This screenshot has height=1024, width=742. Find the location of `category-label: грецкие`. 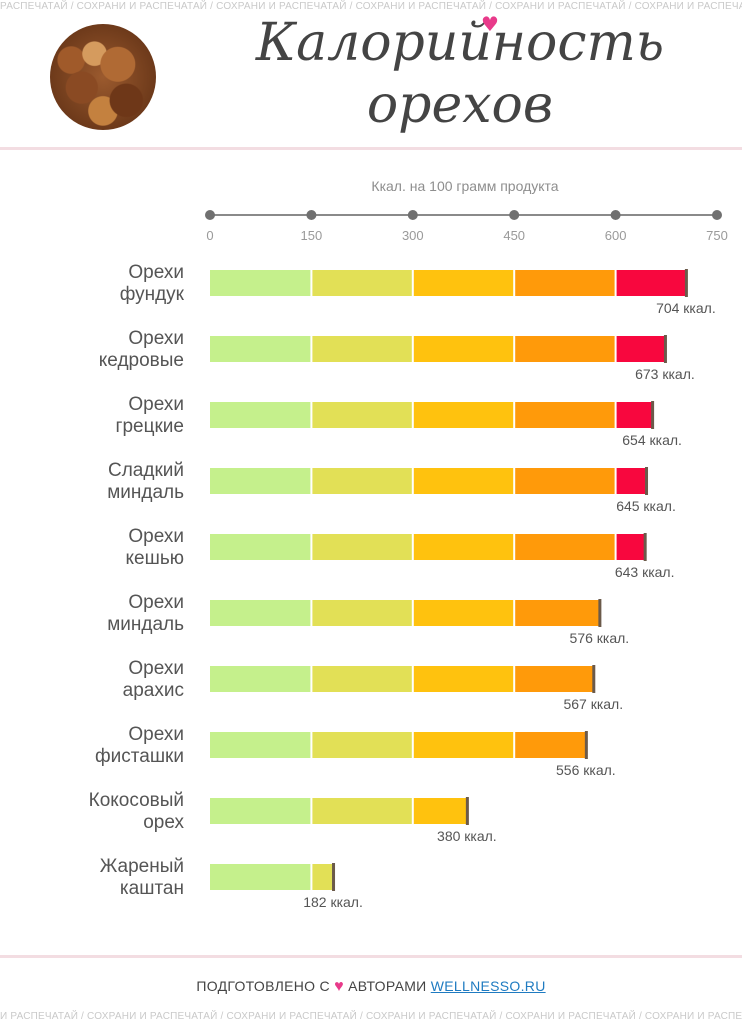

category-label: грецкие is located at coordinates (150, 426).